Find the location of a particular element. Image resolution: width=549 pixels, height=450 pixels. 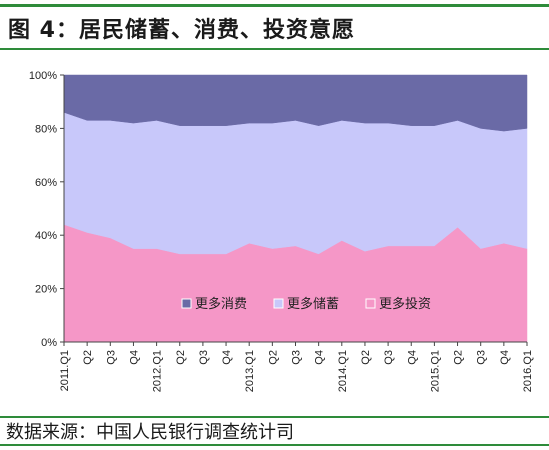

x-tick-label-3: Q4 is located at coordinates (134, 357).